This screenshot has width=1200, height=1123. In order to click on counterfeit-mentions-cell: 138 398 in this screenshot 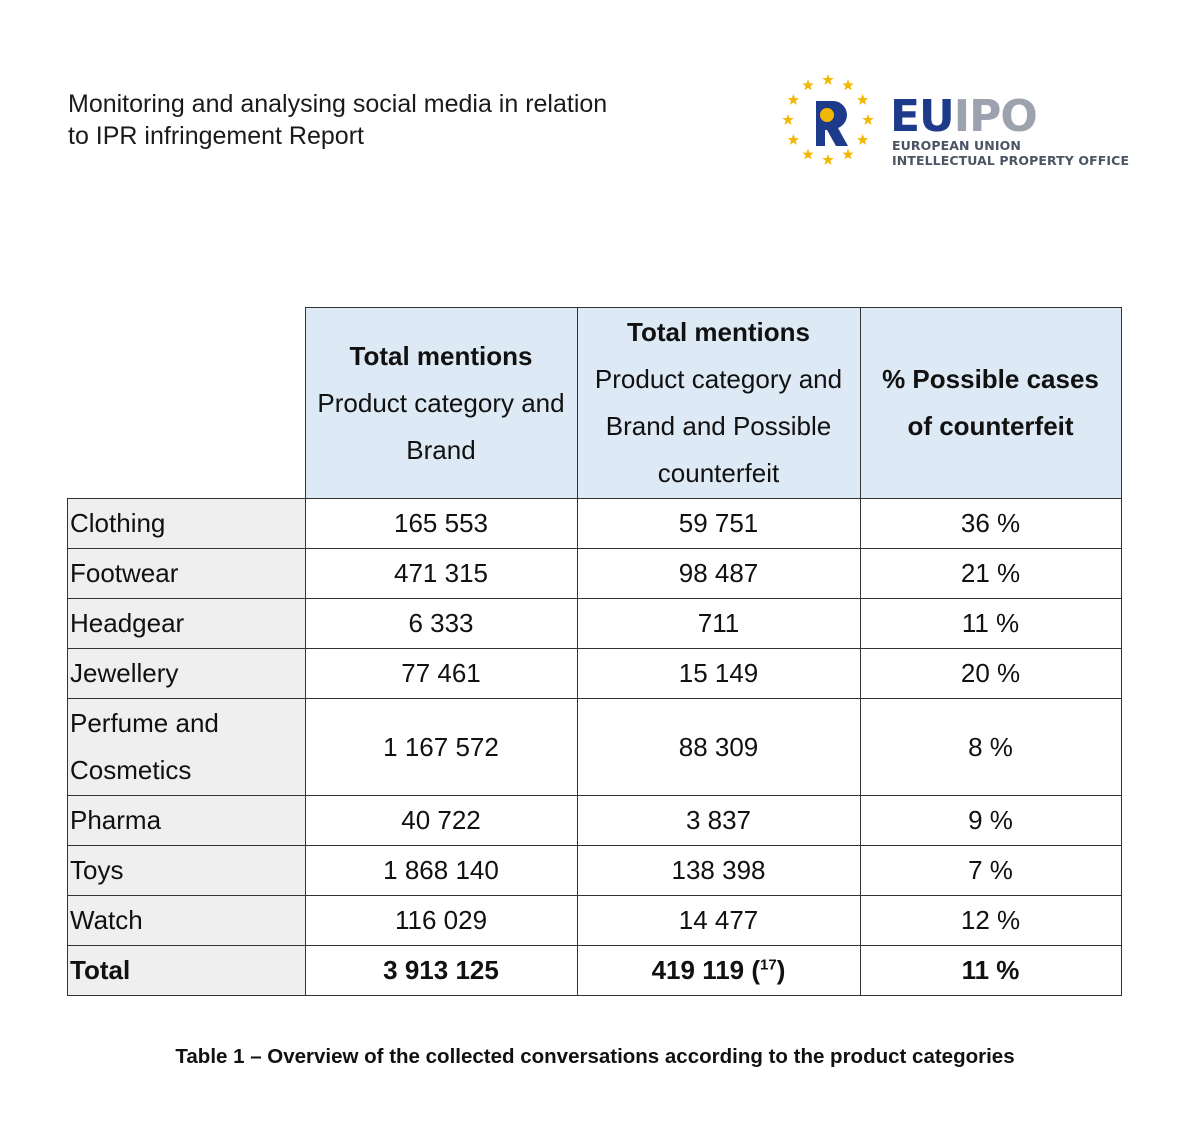, I will do `click(718, 870)`.